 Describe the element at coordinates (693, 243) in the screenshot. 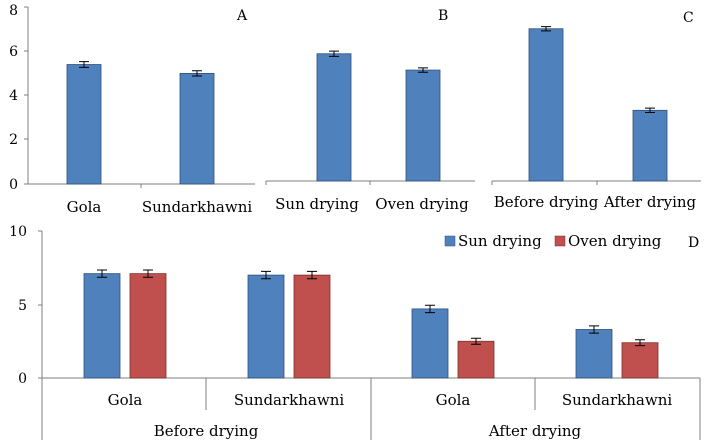

I see `panel-d-label: D` at that location.